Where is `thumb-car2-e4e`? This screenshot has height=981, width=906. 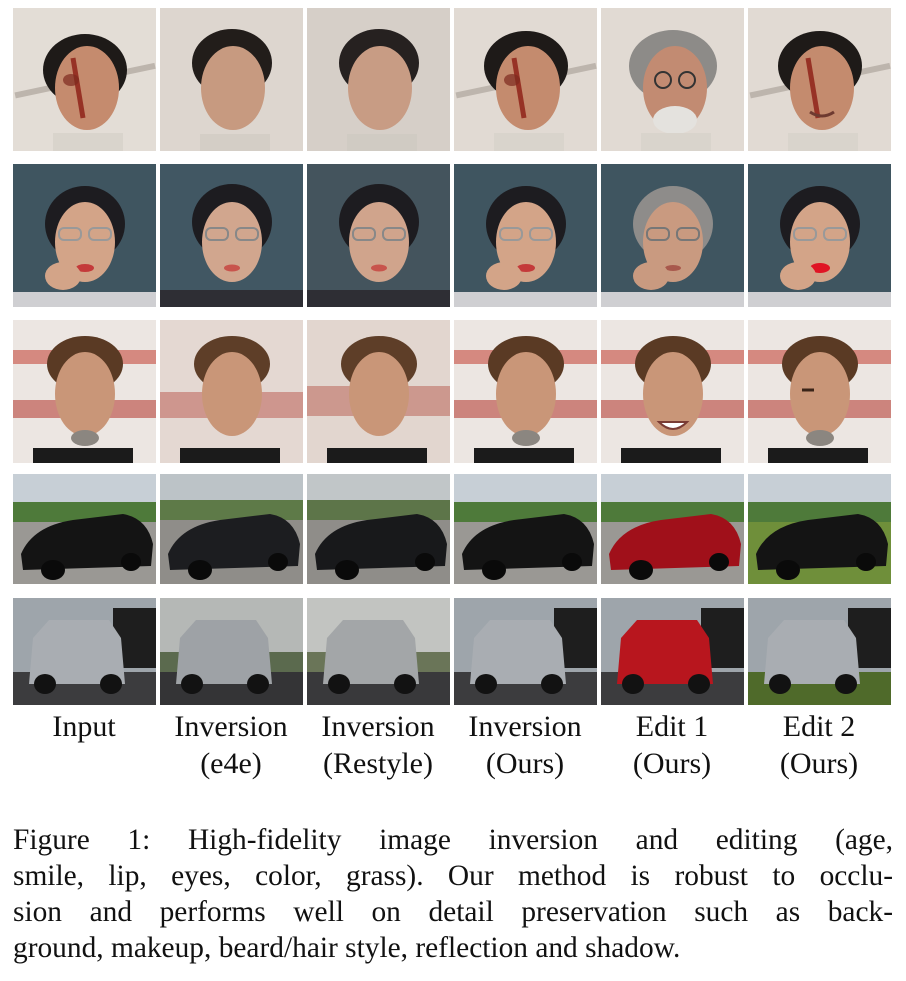 thumb-car2-e4e is located at coordinates (231, 651).